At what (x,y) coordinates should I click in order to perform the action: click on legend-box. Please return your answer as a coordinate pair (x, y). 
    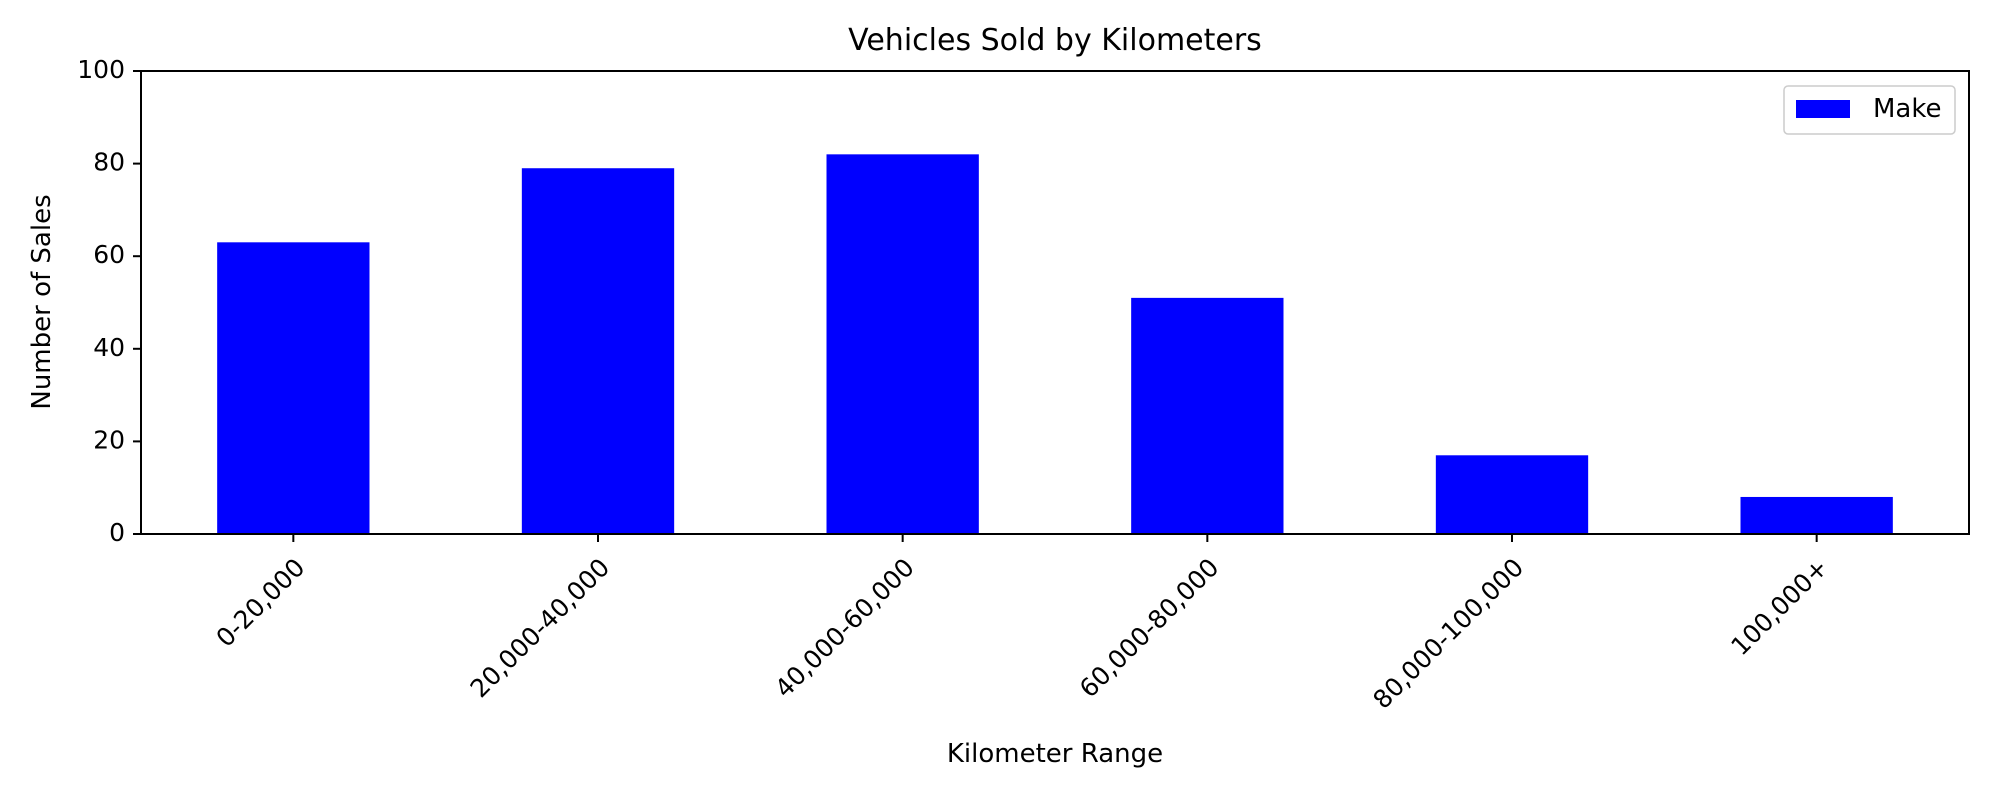
    Looking at the image, I should click on (1869, 110).